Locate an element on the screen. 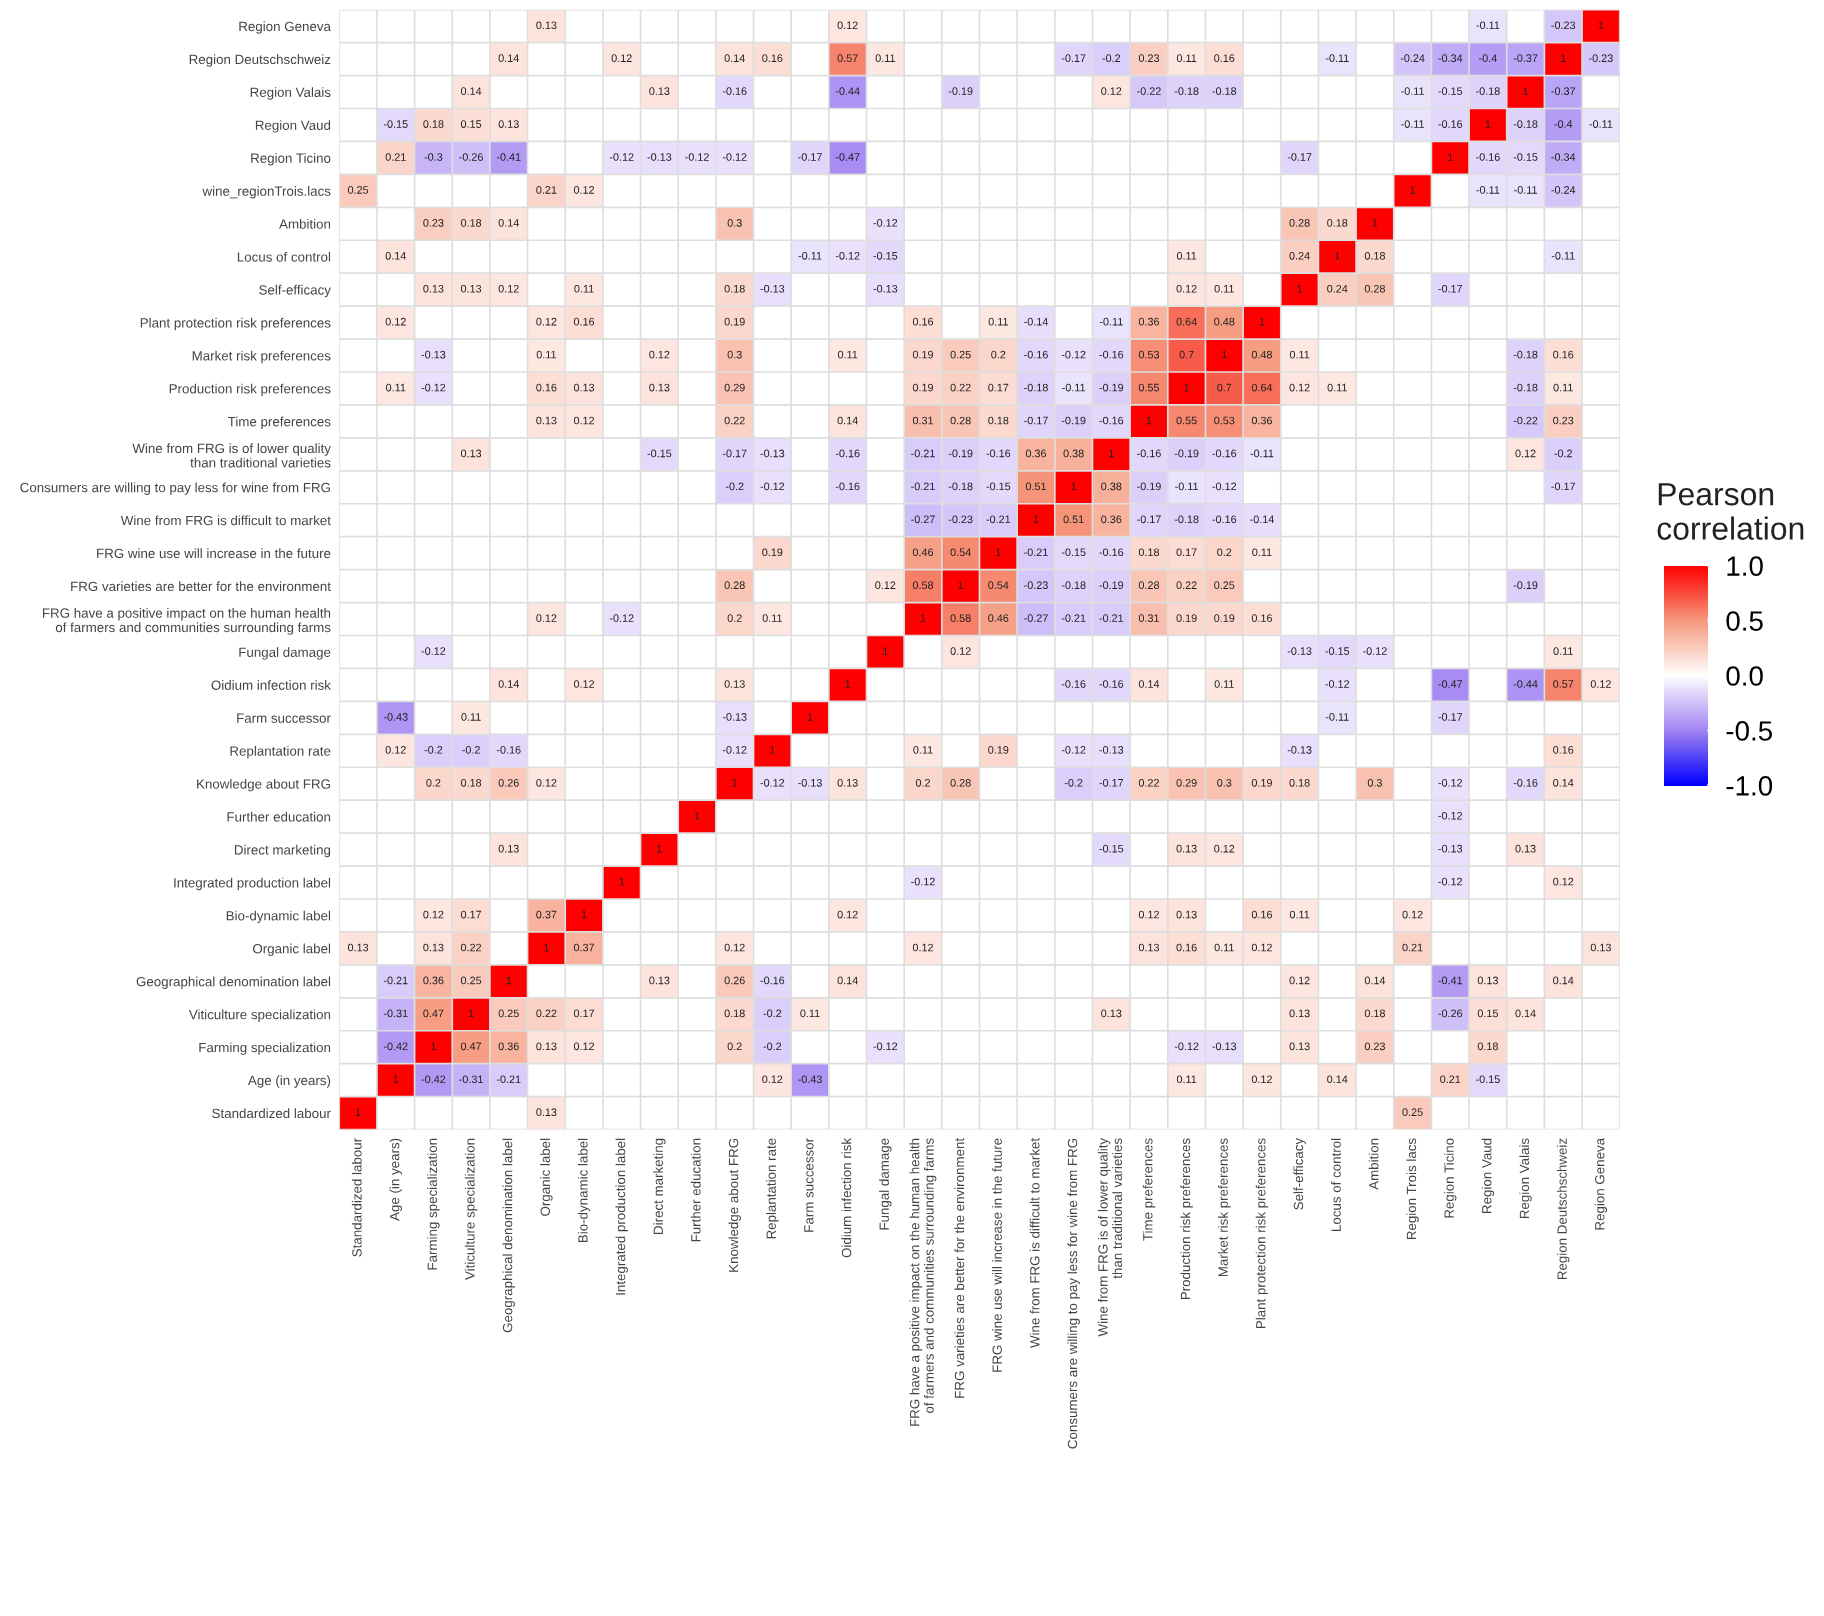  color-bar-label: -0.5 is located at coordinates (1749, 731).